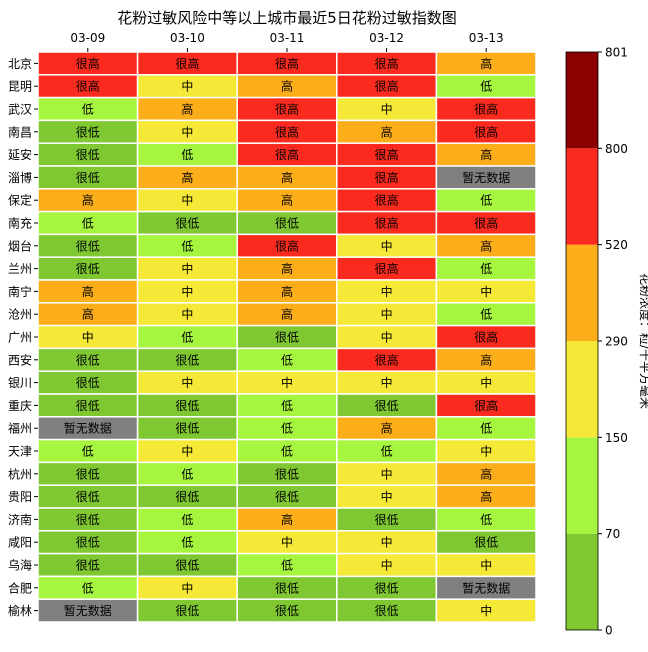 This screenshot has width=648, height=652. I want to click on y-tick-label: 昆明, so click(20, 87).